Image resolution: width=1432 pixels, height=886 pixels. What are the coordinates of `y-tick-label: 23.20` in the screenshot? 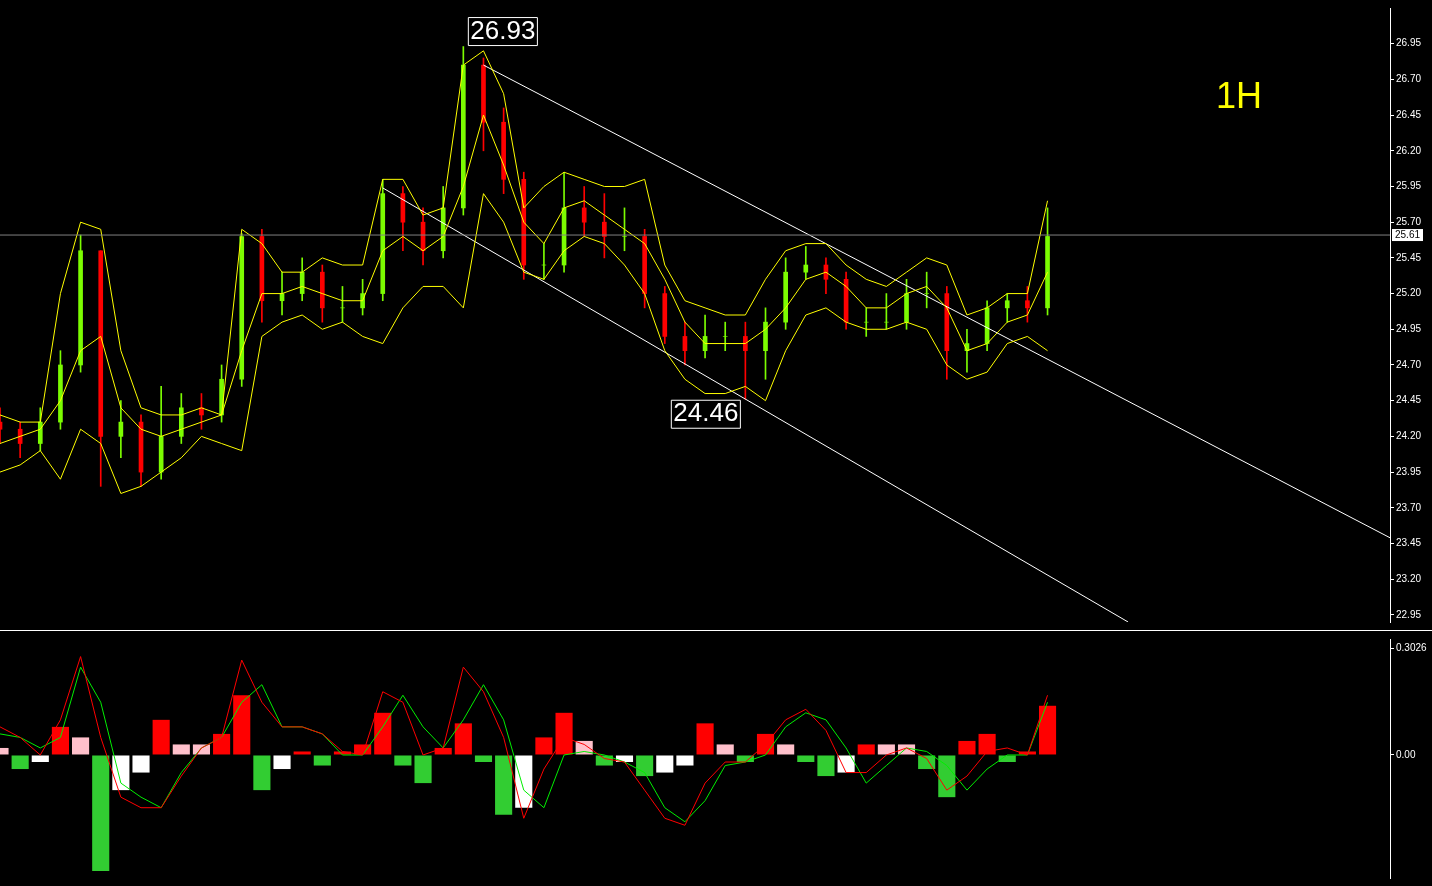 It's located at (1409, 578).